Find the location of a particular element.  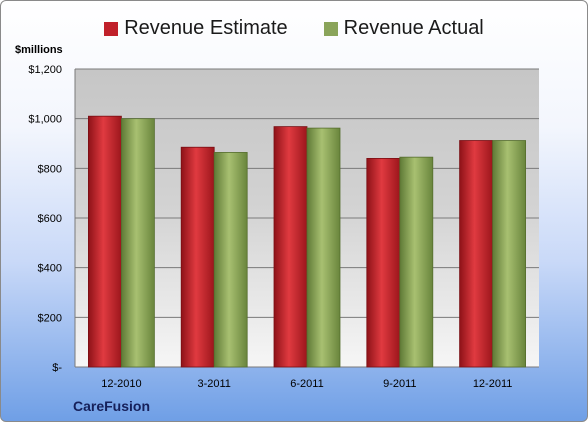

y-tick-label: $800 is located at coordinates (50, 169).